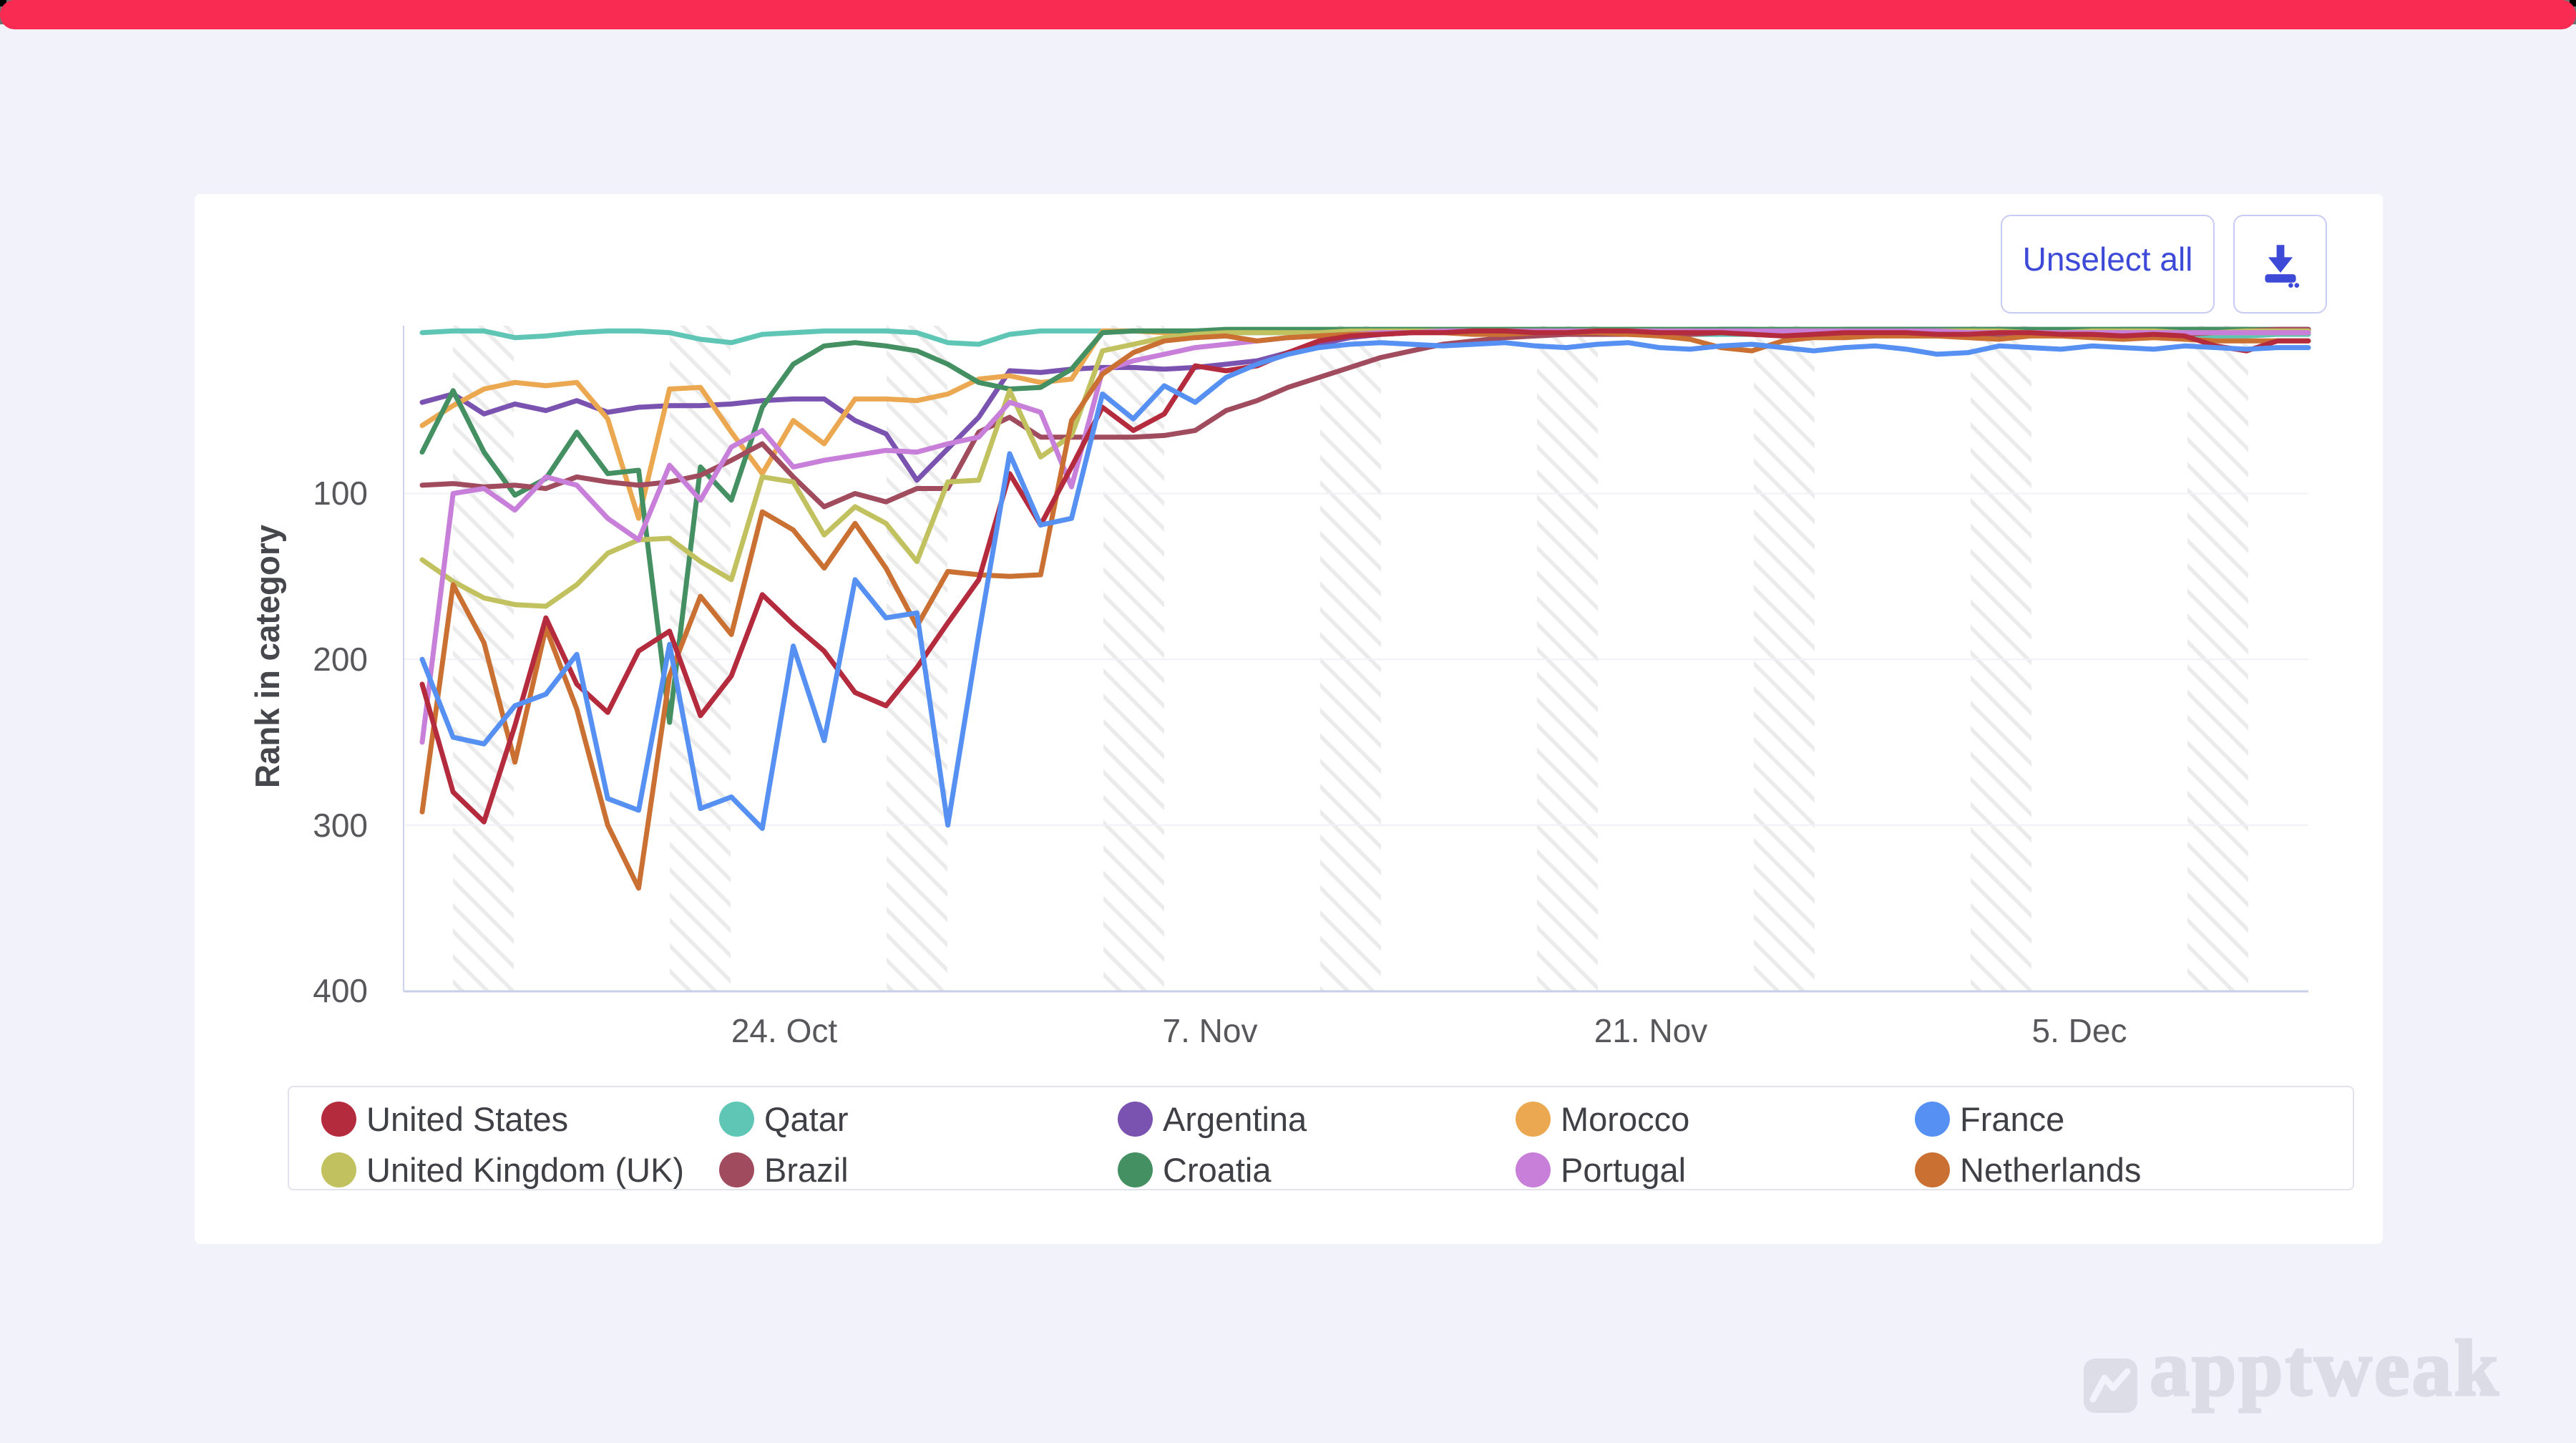 Image resolution: width=2576 pixels, height=1443 pixels. I want to click on svg-text: 200, so click(340, 659).